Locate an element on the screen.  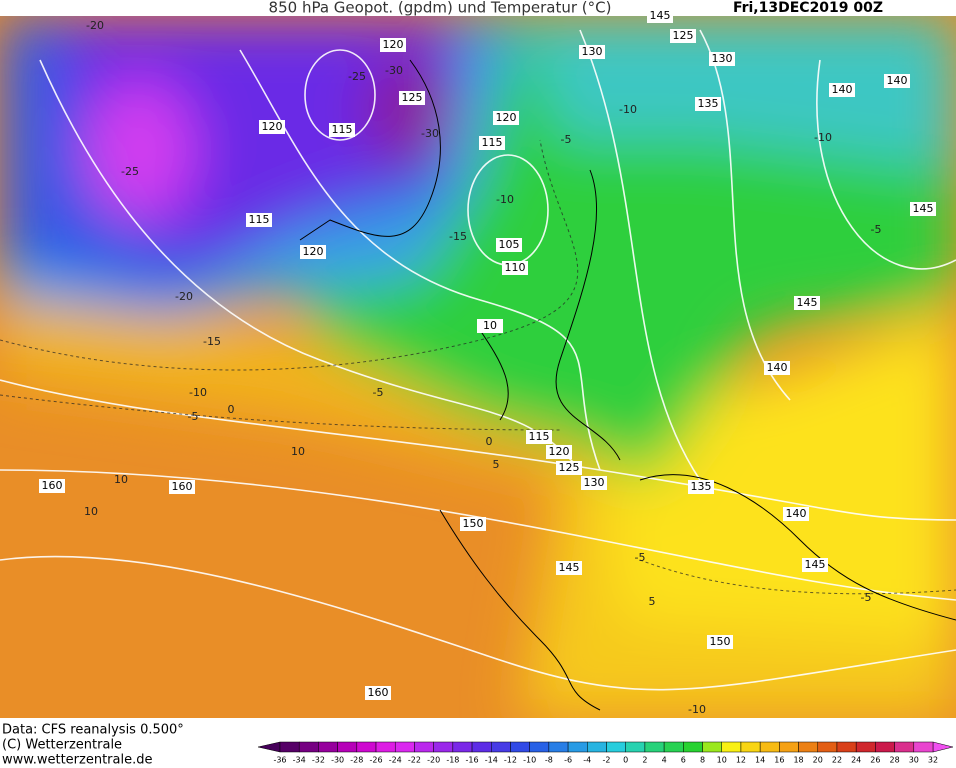
colorbar-tick-label: -22 is located at coordinates (414, 760).